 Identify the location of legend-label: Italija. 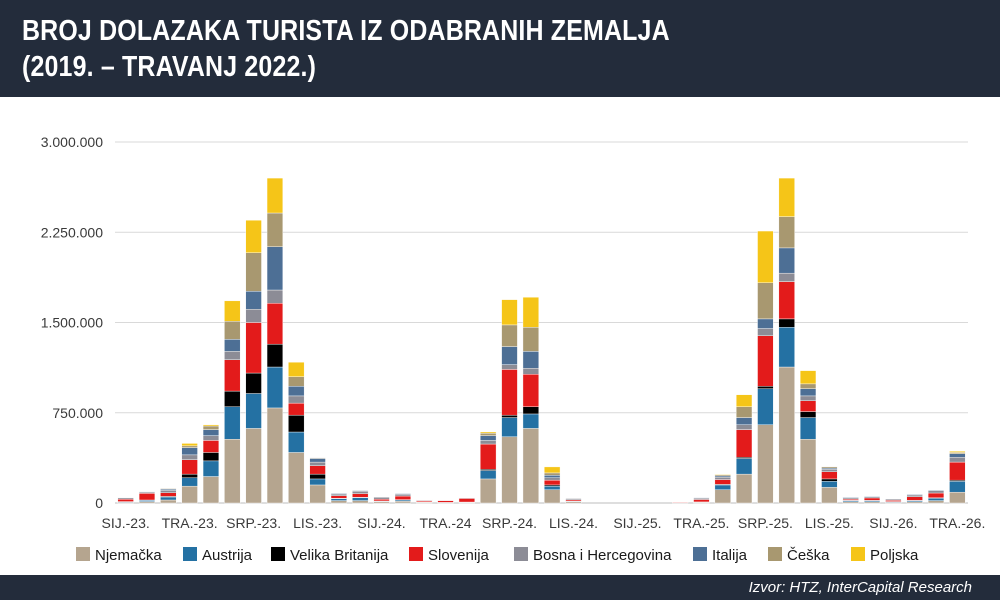
(730, 555).